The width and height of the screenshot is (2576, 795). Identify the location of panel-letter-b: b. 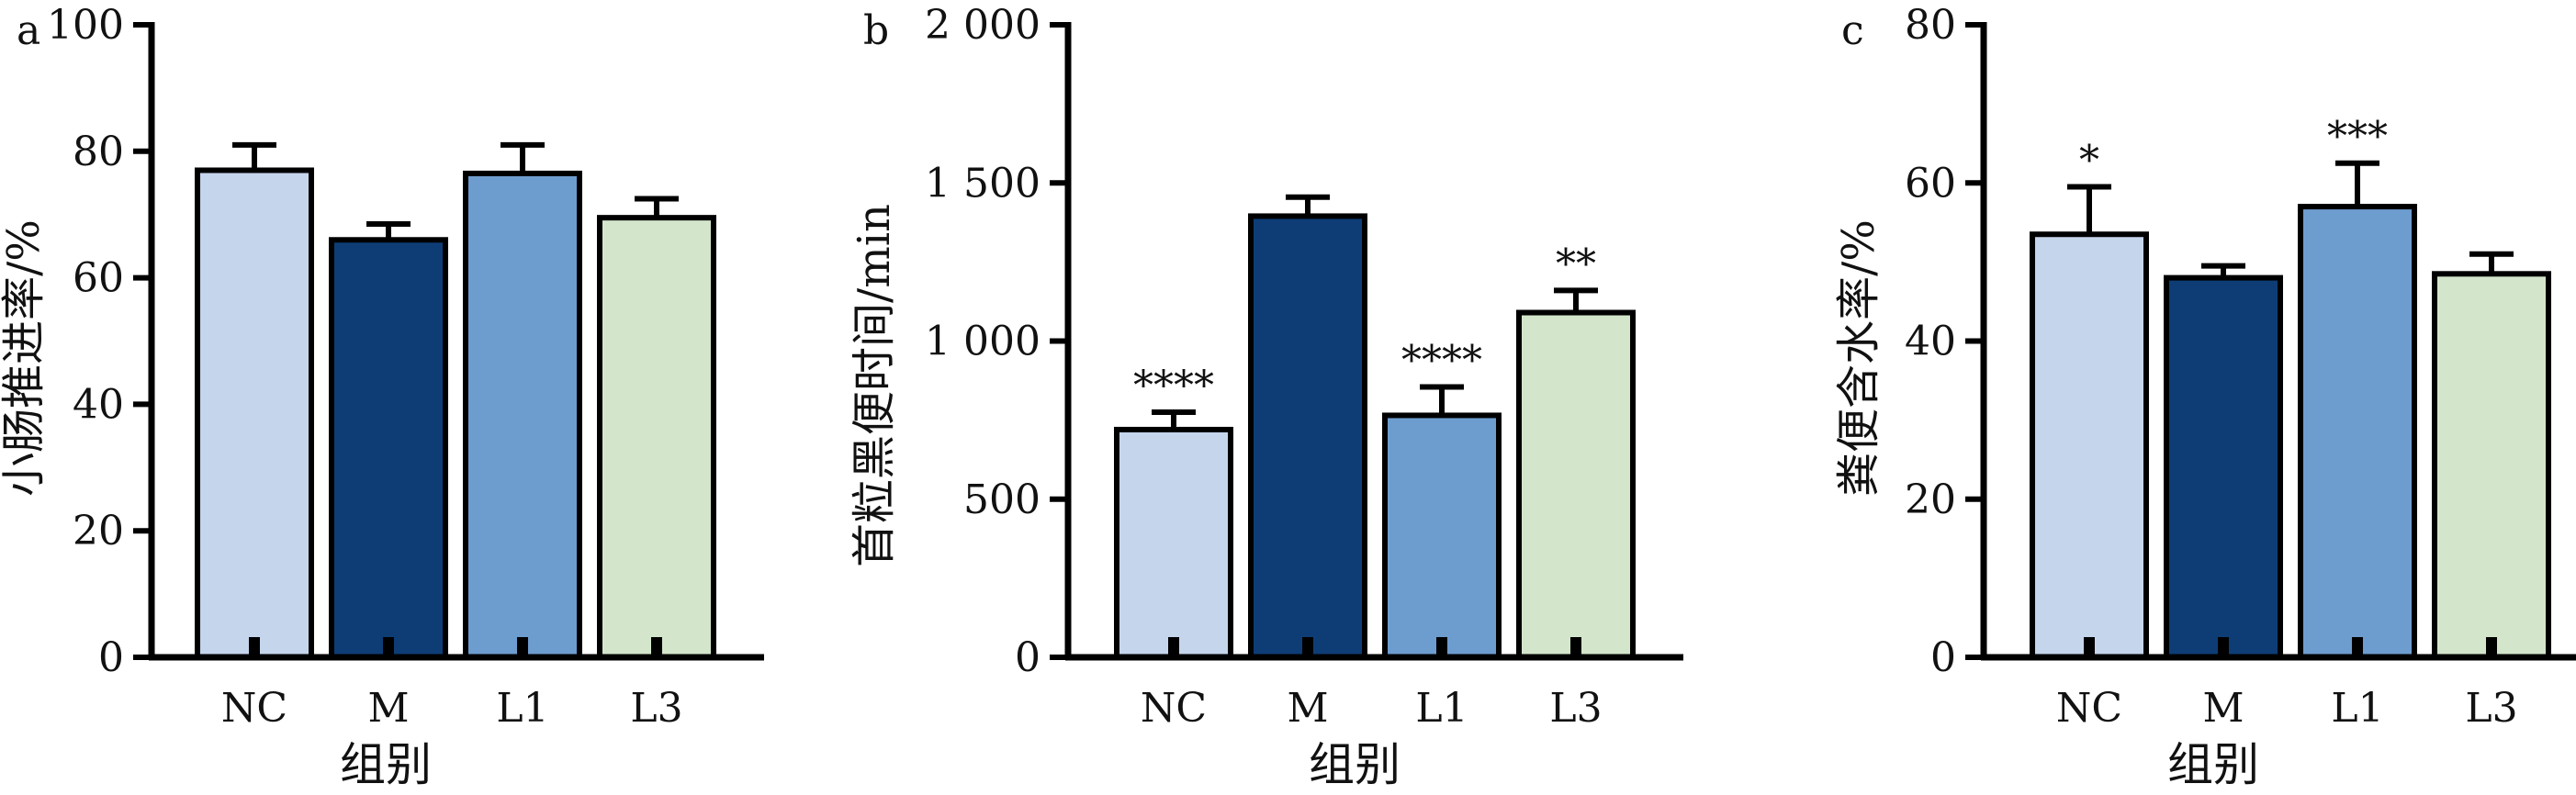
(876, 30).